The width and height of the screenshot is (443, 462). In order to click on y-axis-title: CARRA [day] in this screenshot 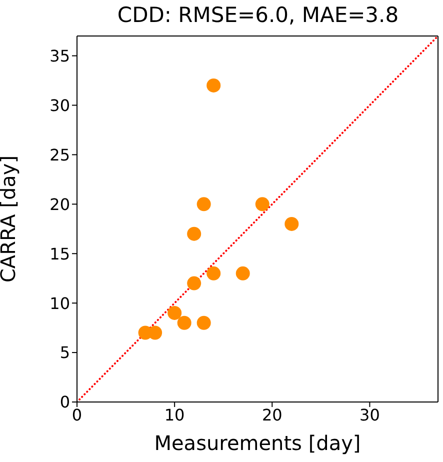, I will do `click(10, 219)`.